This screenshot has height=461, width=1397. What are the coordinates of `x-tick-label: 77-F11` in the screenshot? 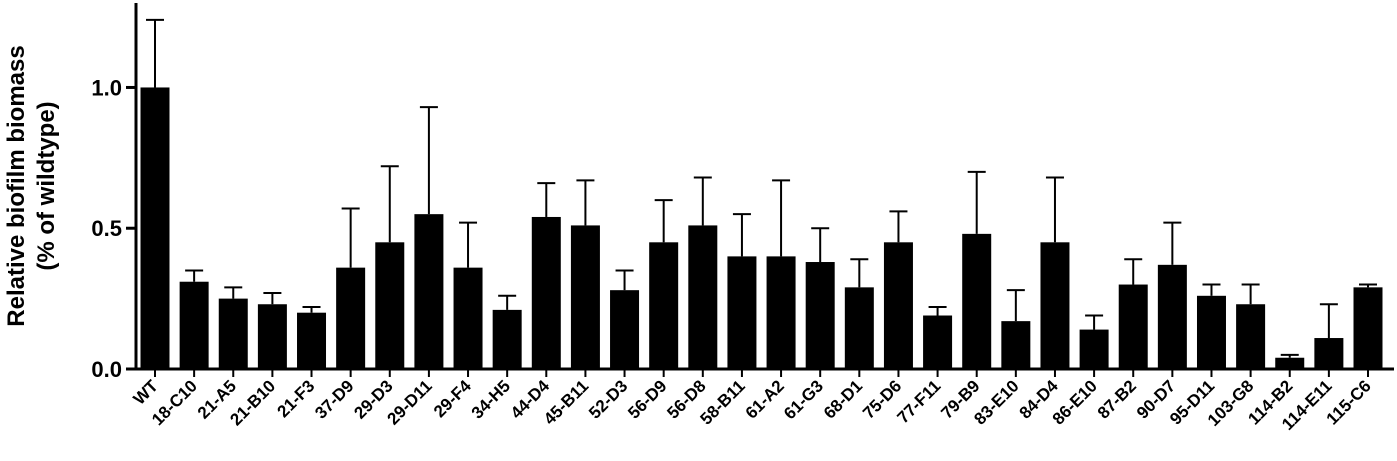 It's located at (919, 401).